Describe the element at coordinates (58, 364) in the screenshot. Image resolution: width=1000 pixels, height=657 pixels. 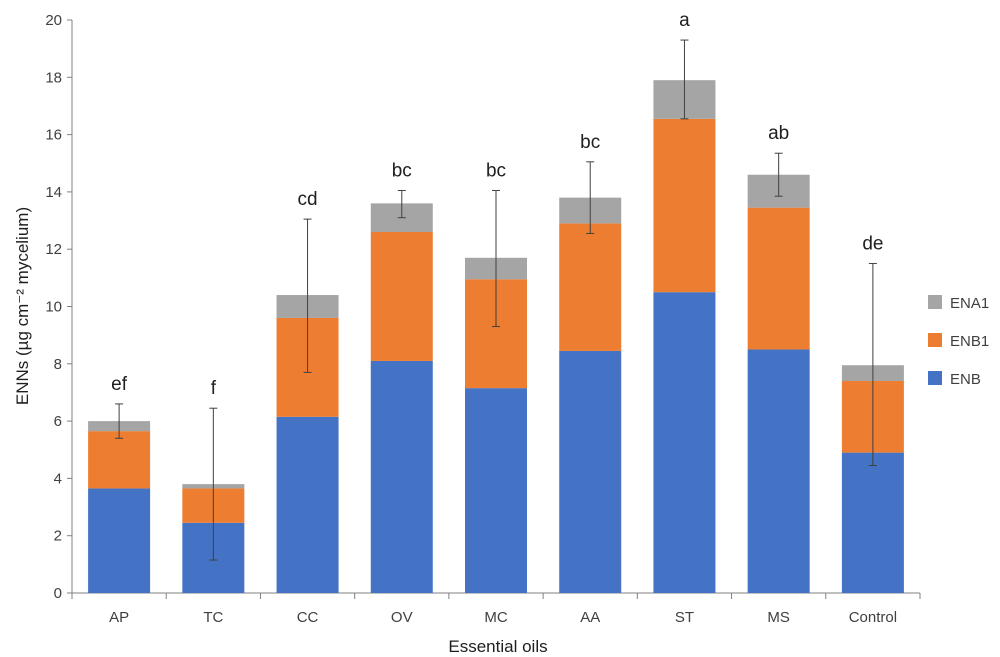
I see `y-tick-label: 8` at that location.